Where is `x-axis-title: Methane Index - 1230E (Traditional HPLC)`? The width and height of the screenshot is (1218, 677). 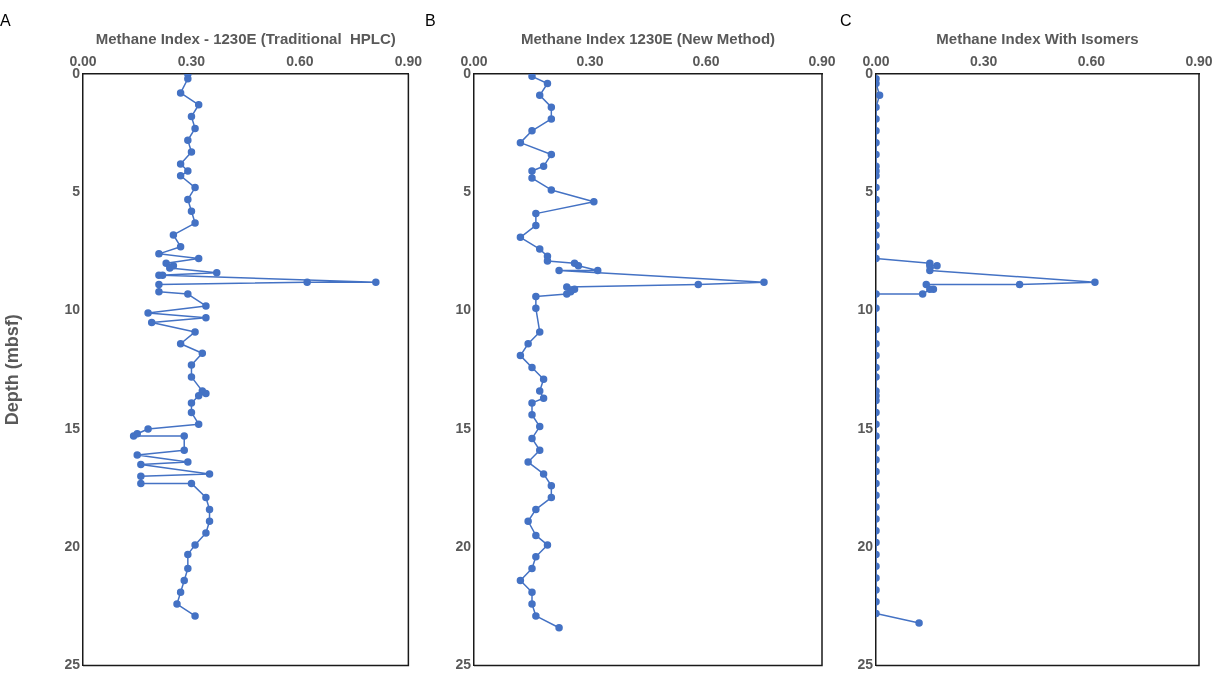 x-axis-title: Methane Index - 1230E (Traditional HPLC) is located at coordinates (245, 39).